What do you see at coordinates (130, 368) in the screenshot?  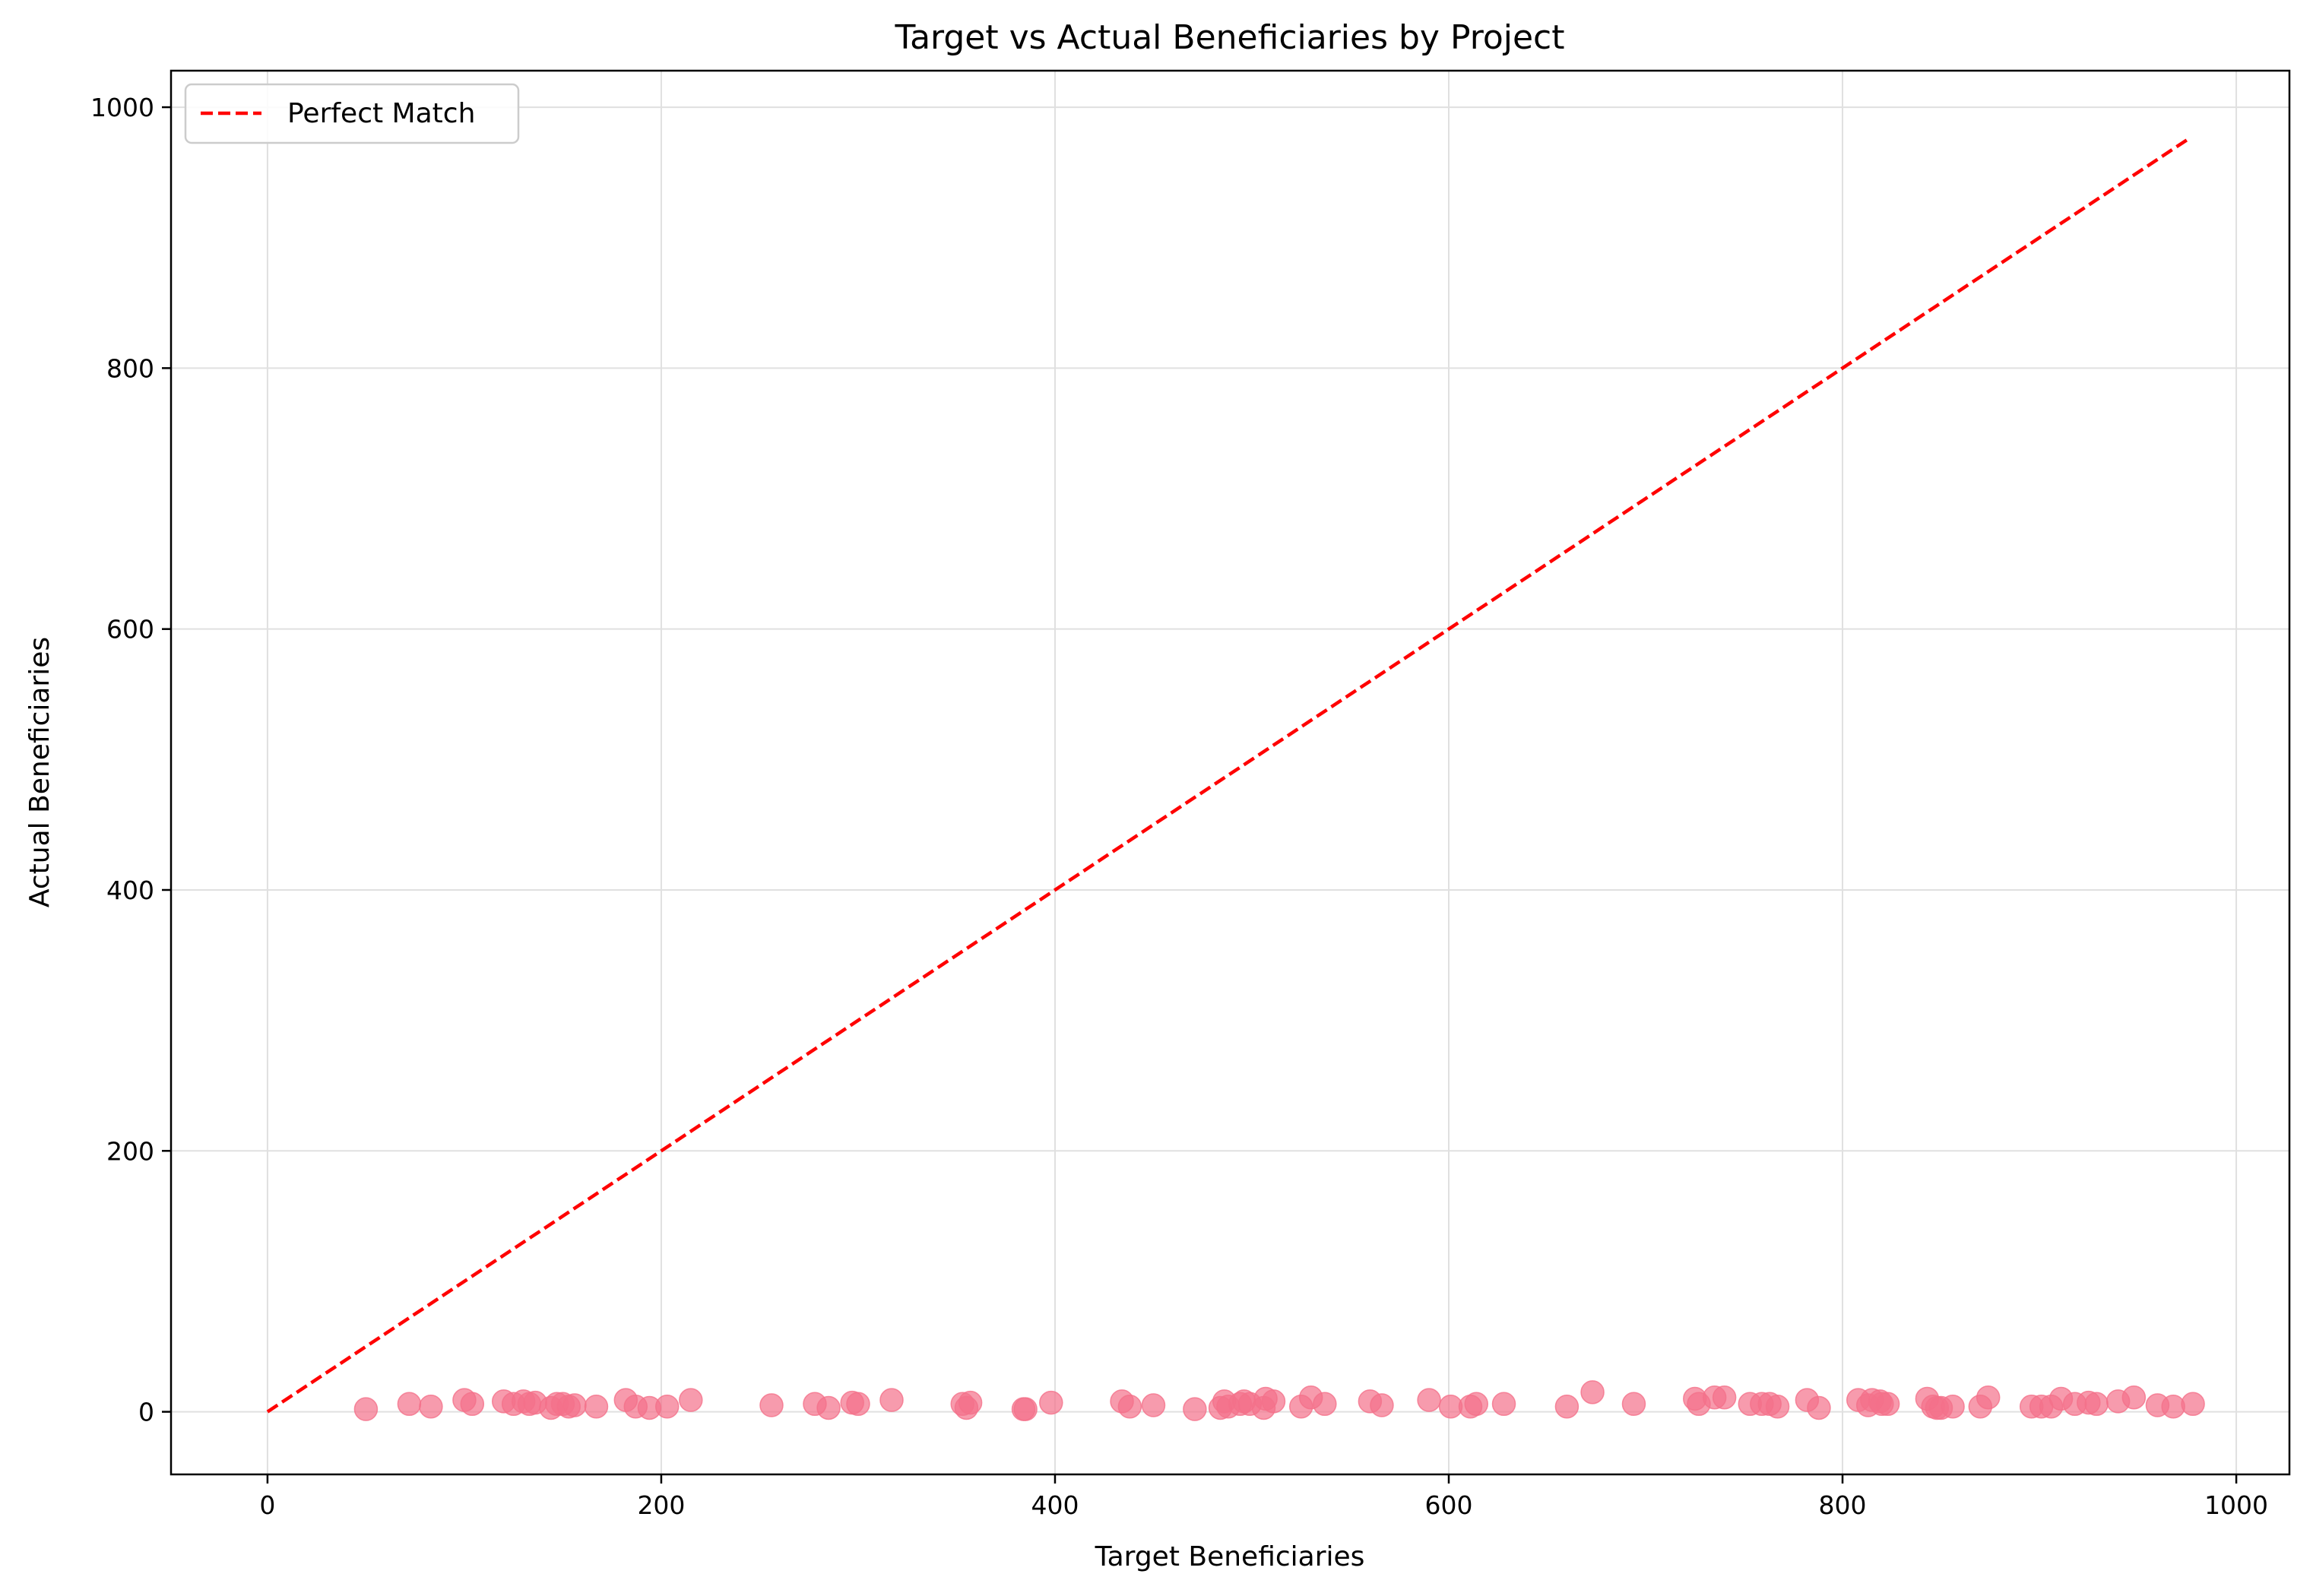 I see `y-tick-label: 800` at bounding box center [130, 368].